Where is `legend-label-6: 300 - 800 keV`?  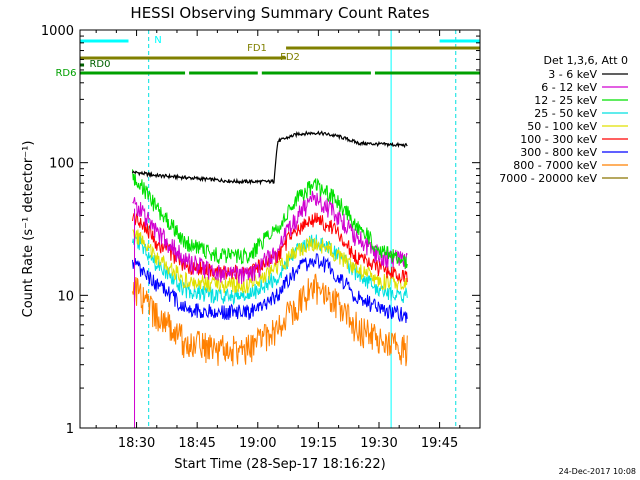
legend-label-6: 300 - 800 keV is located at coordinates (558, 152).